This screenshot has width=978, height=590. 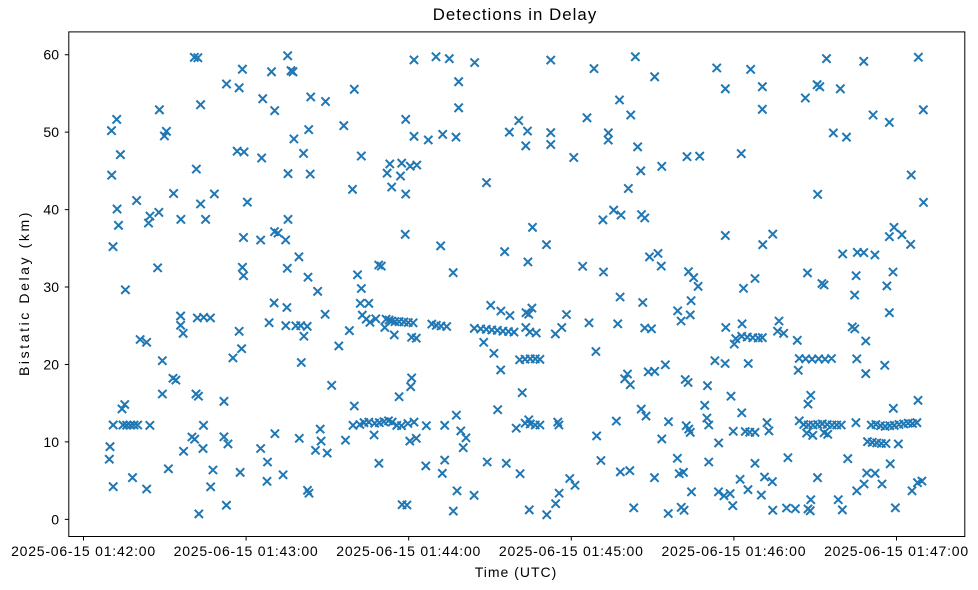 What do you see at coordinates (515, 14) in the screenshot?
I see `svg-text: Detections in Delay` at bounding box center [515, 14].